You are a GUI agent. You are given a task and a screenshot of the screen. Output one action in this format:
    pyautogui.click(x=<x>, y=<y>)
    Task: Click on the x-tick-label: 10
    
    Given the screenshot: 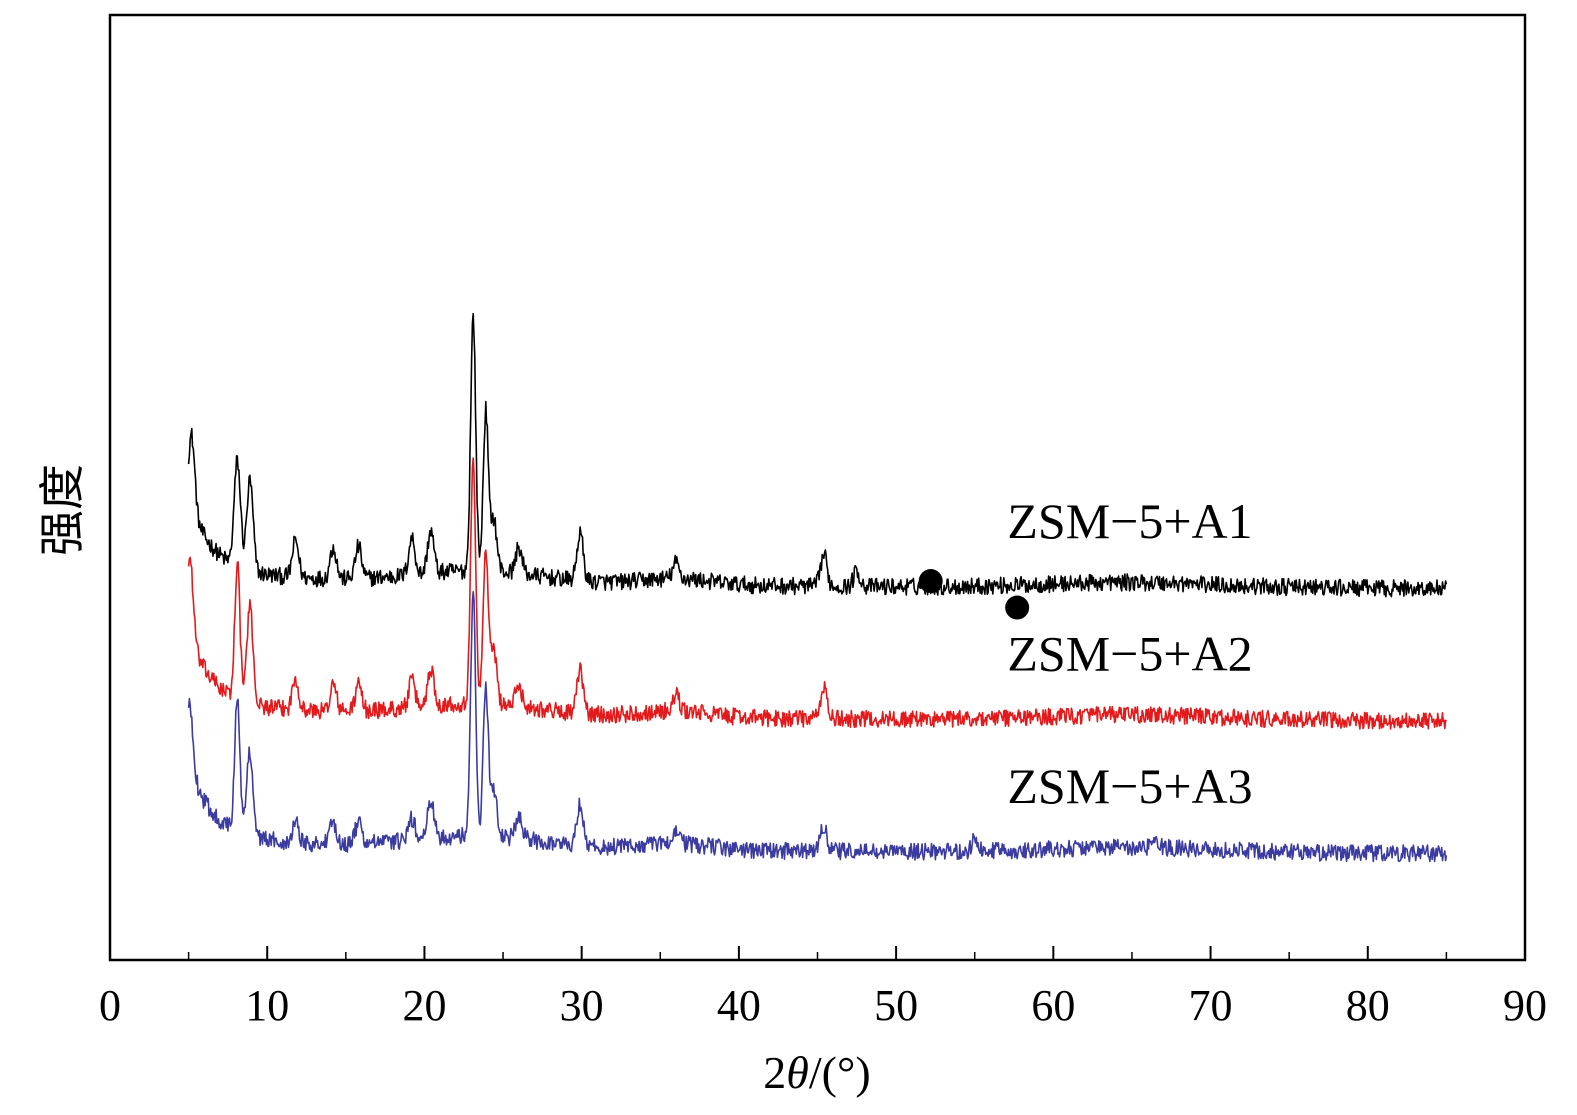 What is the action you would take?
    pyautogui.click(x=267, y=1005)
    